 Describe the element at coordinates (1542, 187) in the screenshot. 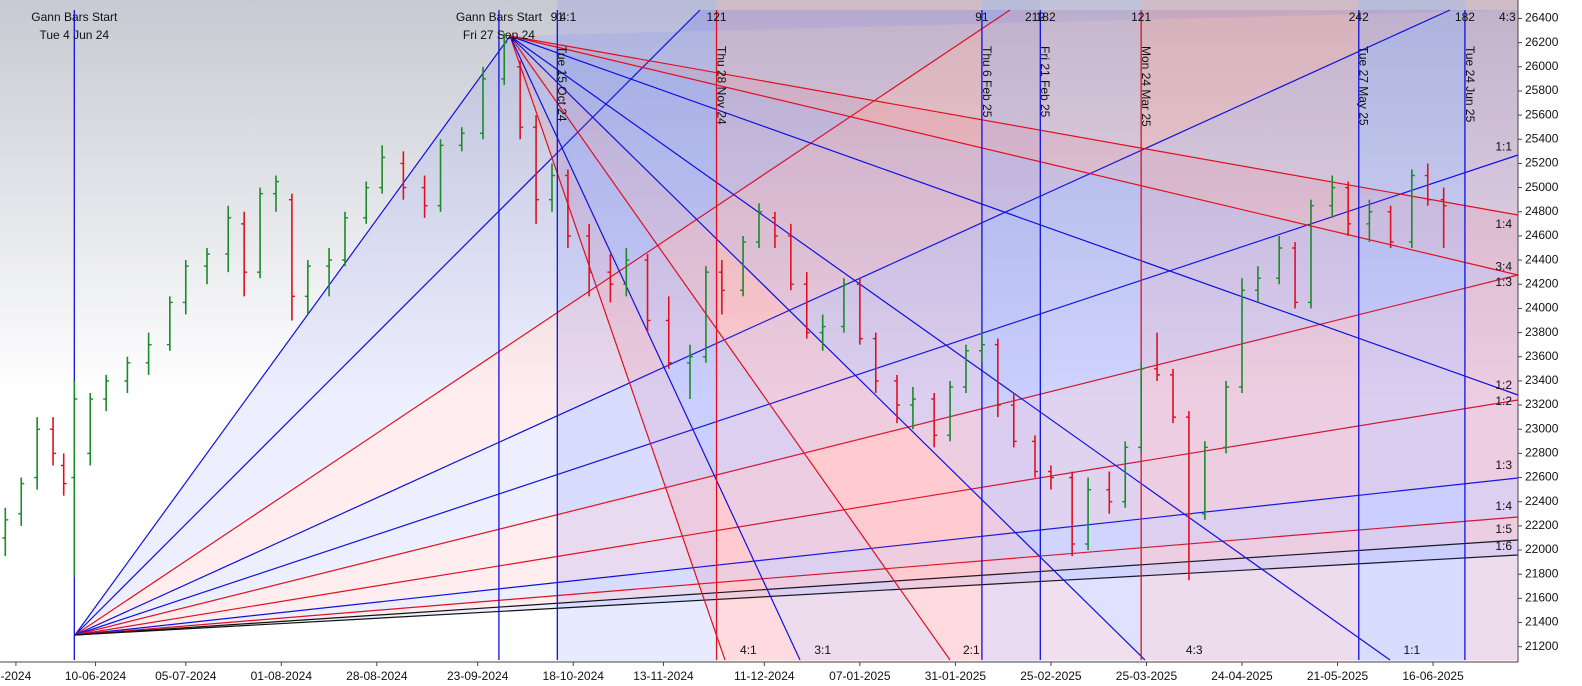

I see `y-tick-label: 25000` at that location.